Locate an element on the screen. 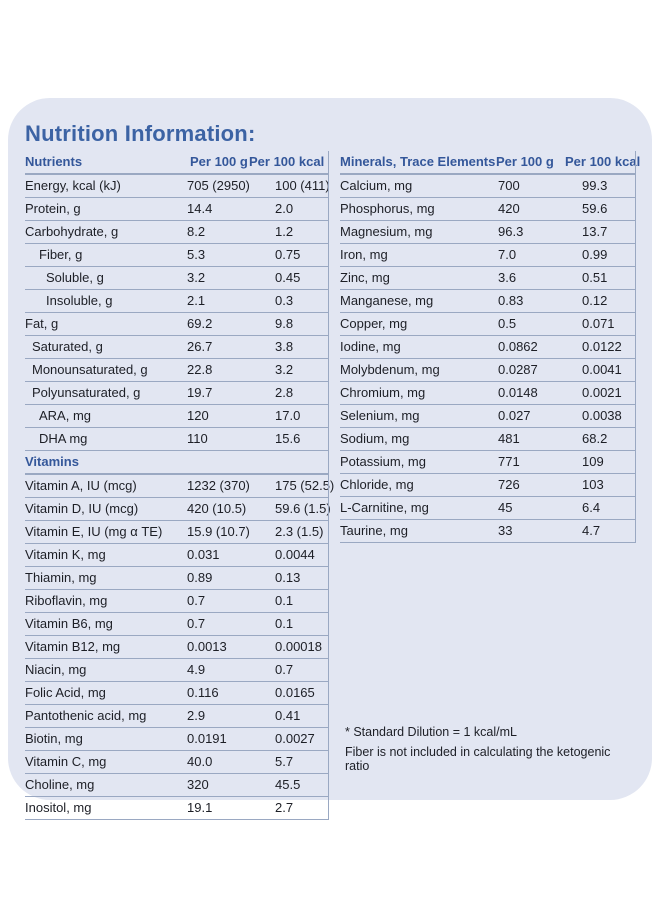 This screenshot has height=900, width=660. per-100g-value: 3.6 is located at coordinates (507, 277).